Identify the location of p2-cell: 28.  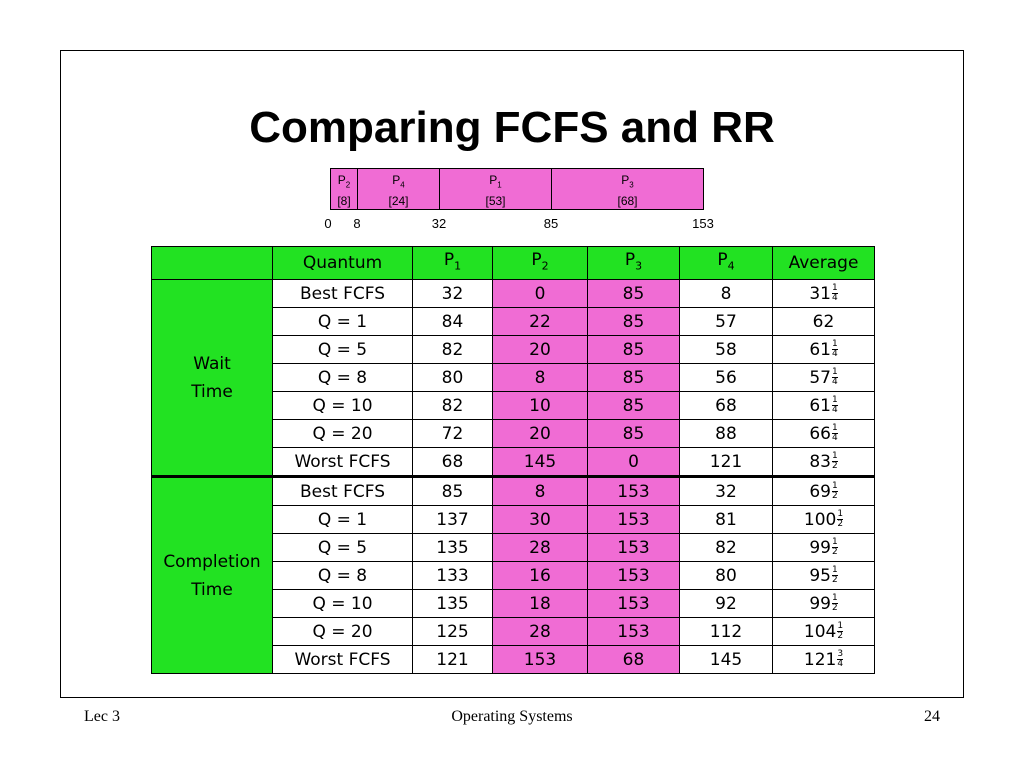
(540, 632).